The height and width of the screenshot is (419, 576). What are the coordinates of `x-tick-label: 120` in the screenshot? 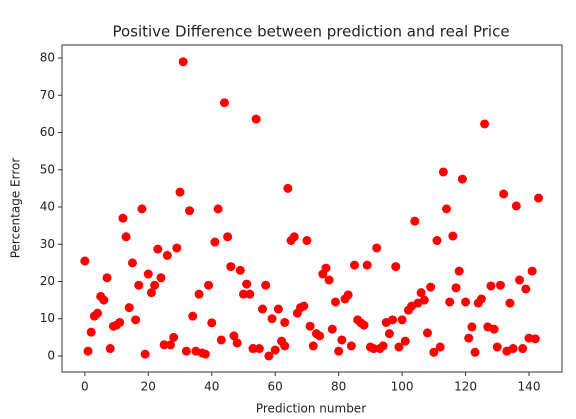 It's located at (465, 387).